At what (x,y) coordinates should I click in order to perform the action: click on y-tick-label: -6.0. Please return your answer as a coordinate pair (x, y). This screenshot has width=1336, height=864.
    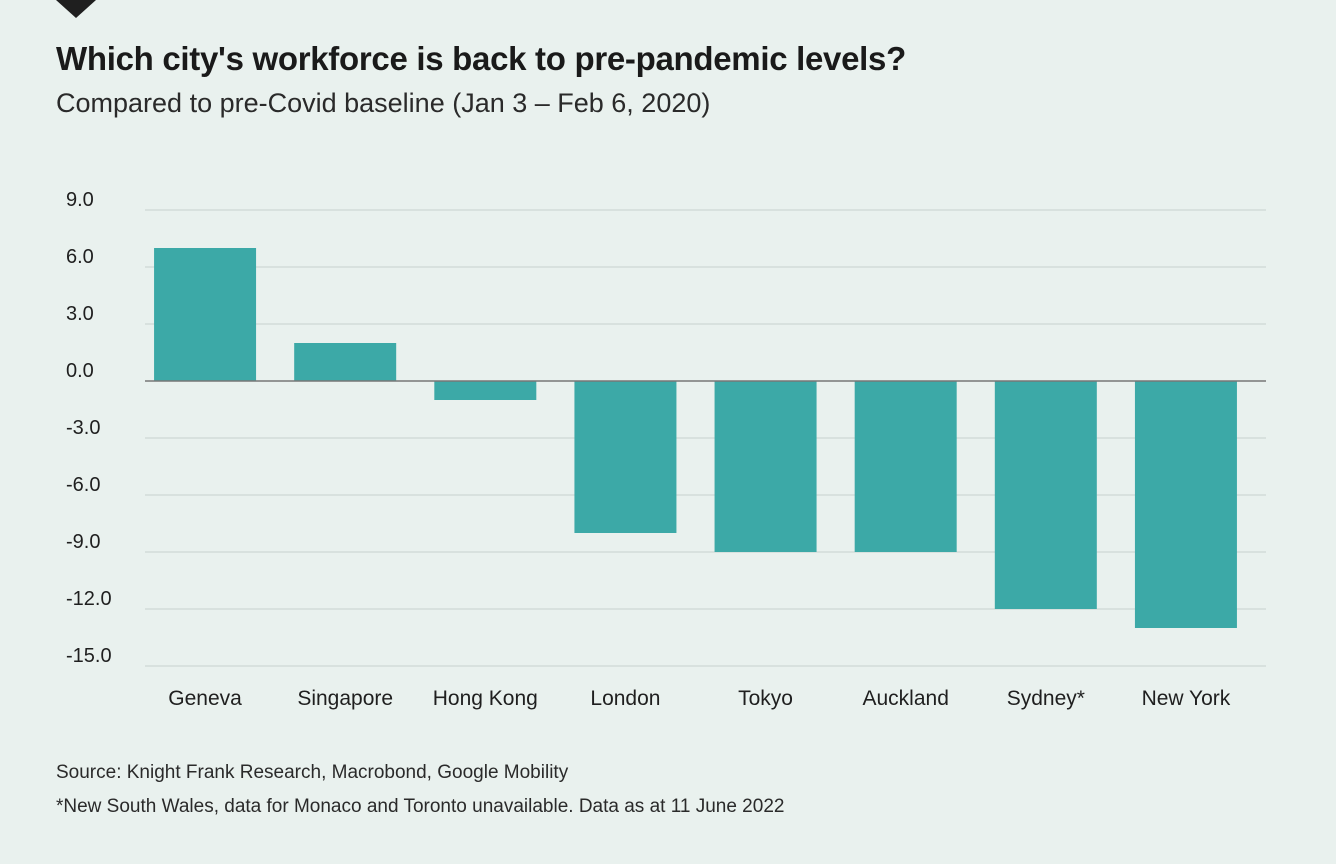
    Looking at the image, I should click on (83, 485).